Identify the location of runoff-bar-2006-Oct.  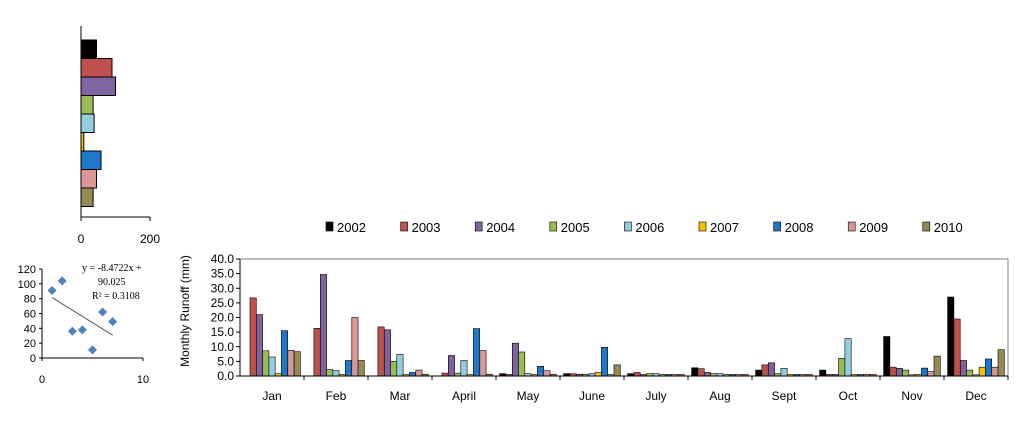
(848, 357).